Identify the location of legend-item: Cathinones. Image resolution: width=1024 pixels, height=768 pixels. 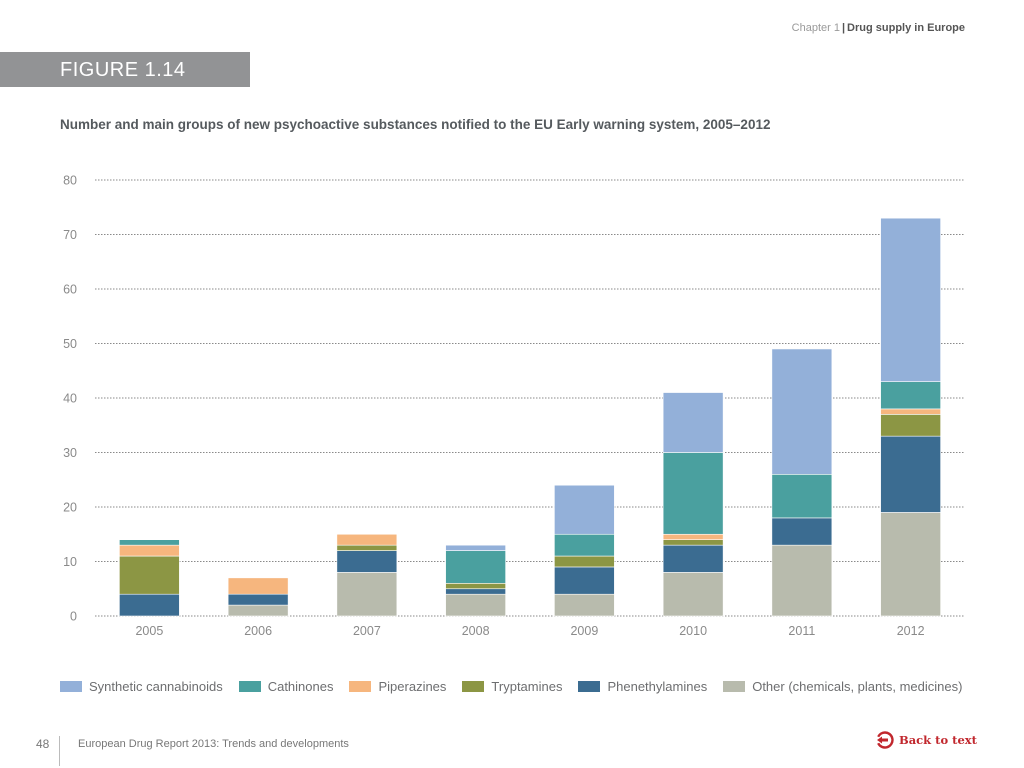
(286, 686).